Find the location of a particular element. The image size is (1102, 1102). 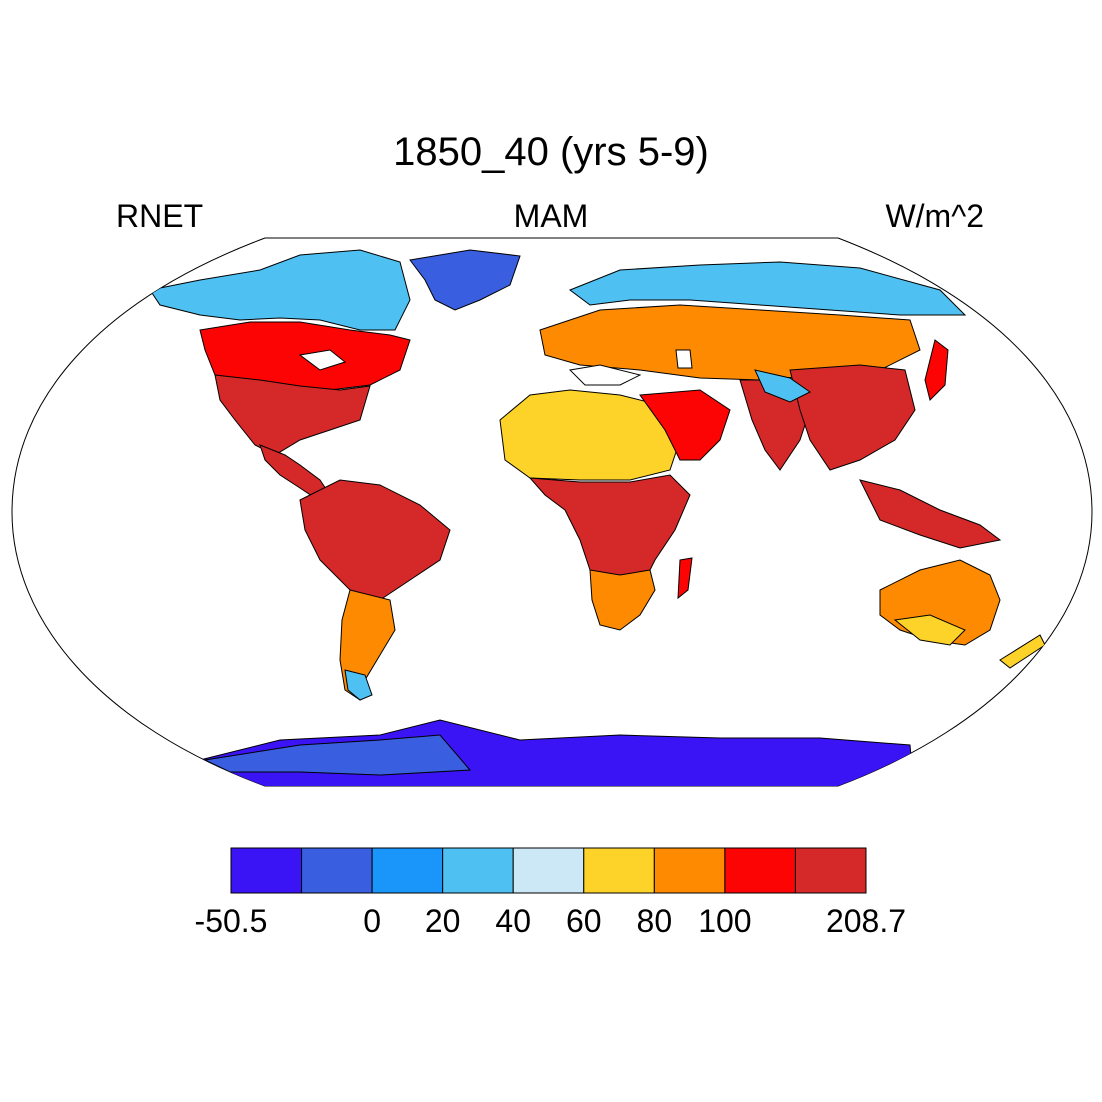

japan is located at coordinates (936, 370).